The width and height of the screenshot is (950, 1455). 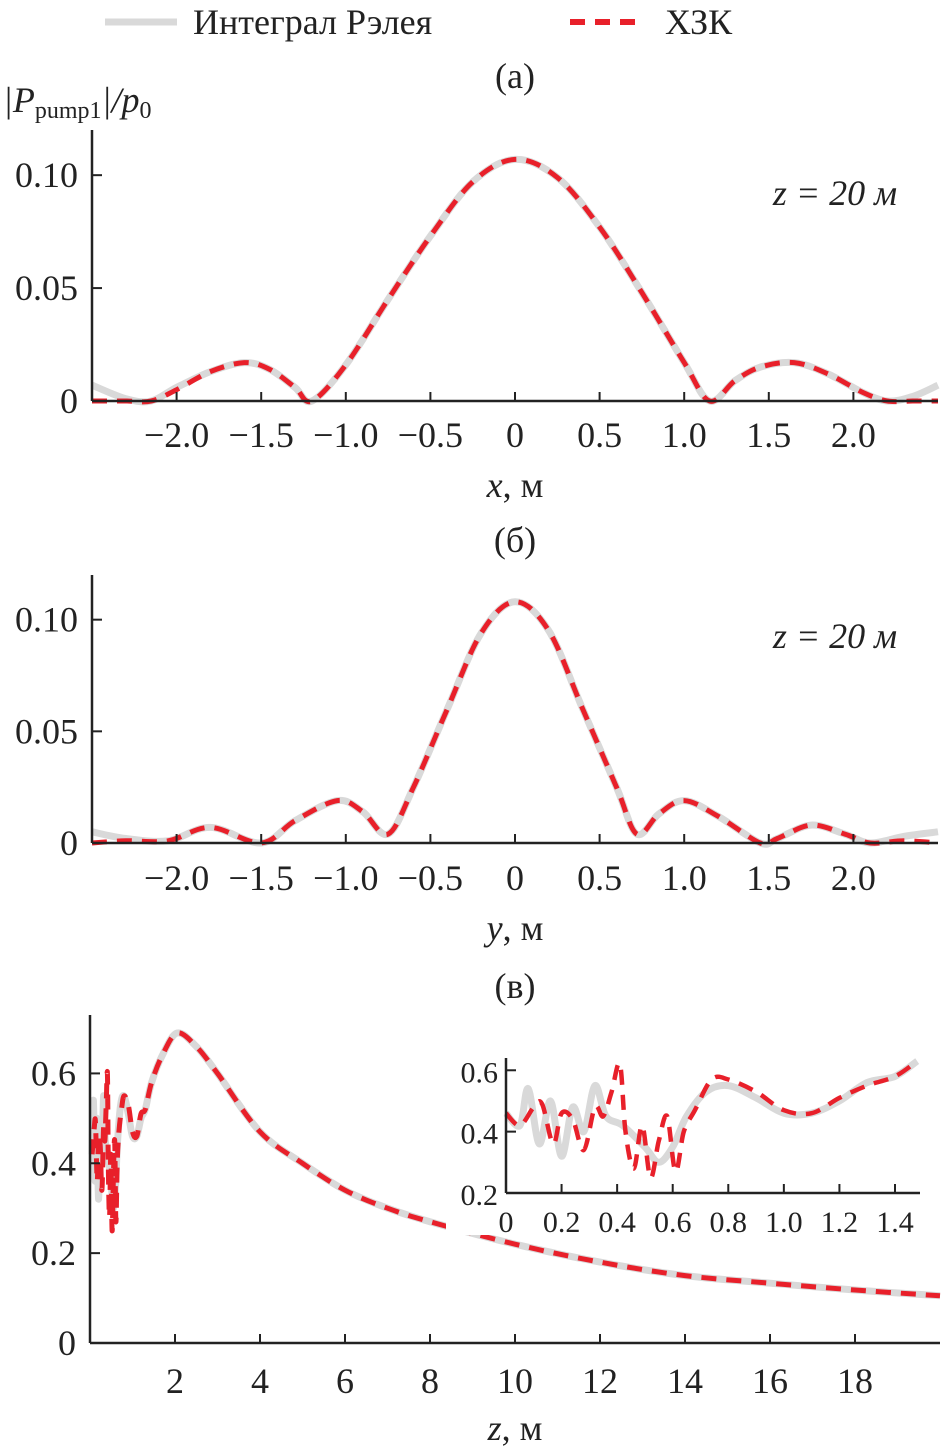 I want to click on panel-title: (в), so click(x=515, y=986).